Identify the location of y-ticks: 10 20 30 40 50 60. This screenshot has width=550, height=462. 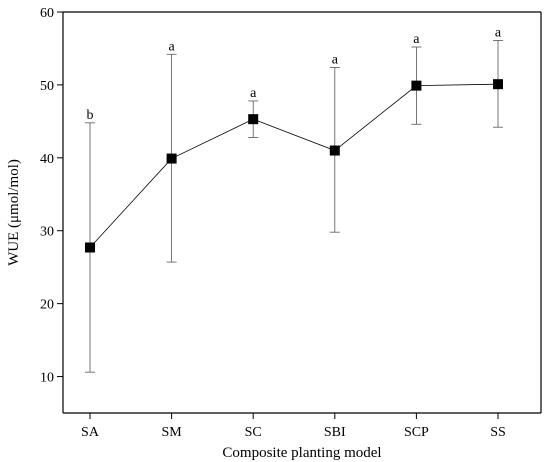
(51, 196).